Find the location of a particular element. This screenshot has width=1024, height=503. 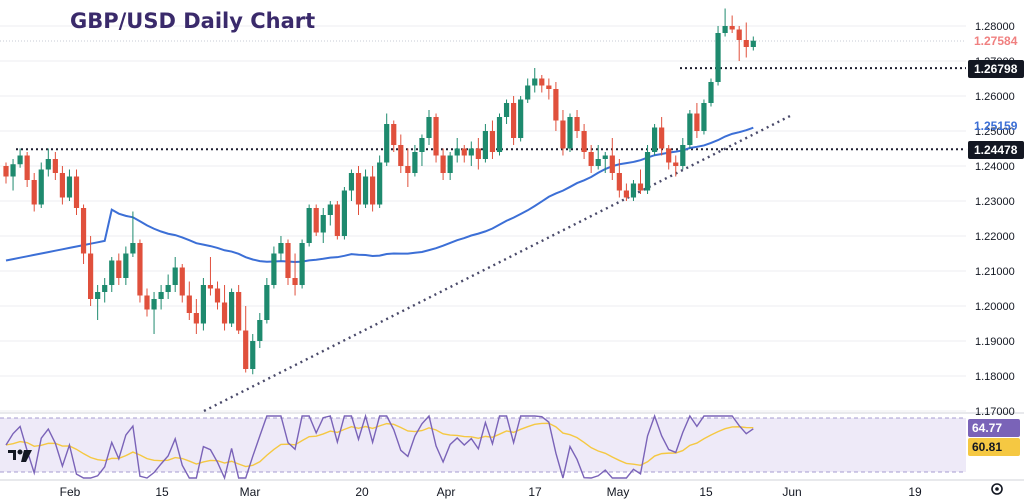

tradingview-logo is located at coordinates (20, 456).